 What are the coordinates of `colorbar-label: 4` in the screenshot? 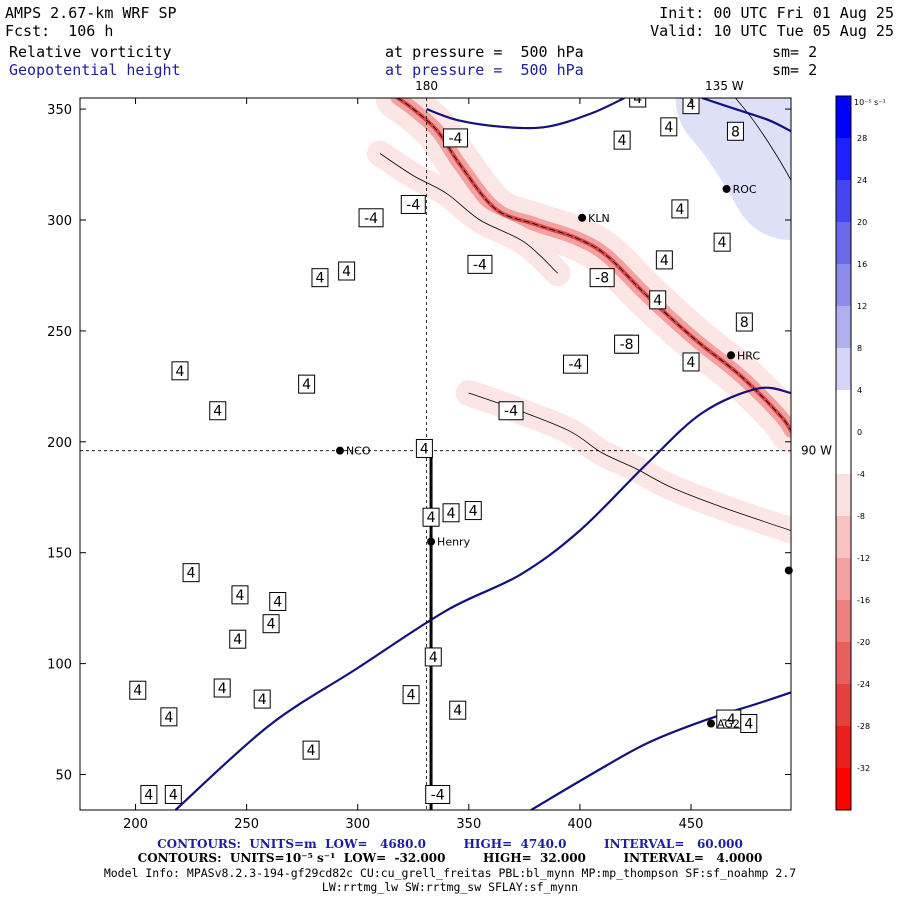 It's located at (859, 390).